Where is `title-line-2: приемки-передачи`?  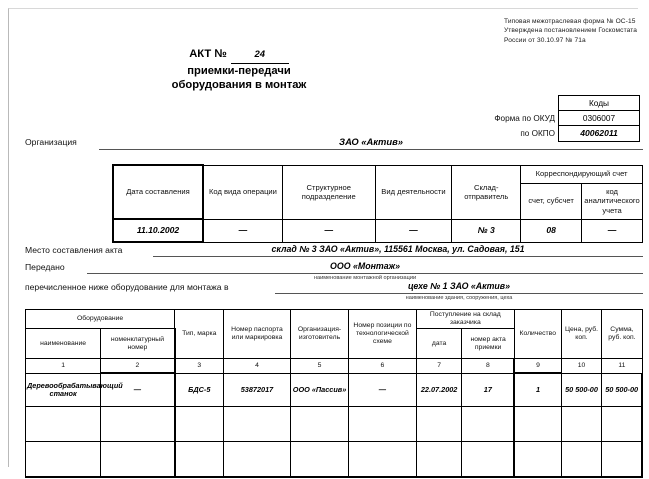
title-line-2: приемки-передачи is located at coordinates (239, 70).